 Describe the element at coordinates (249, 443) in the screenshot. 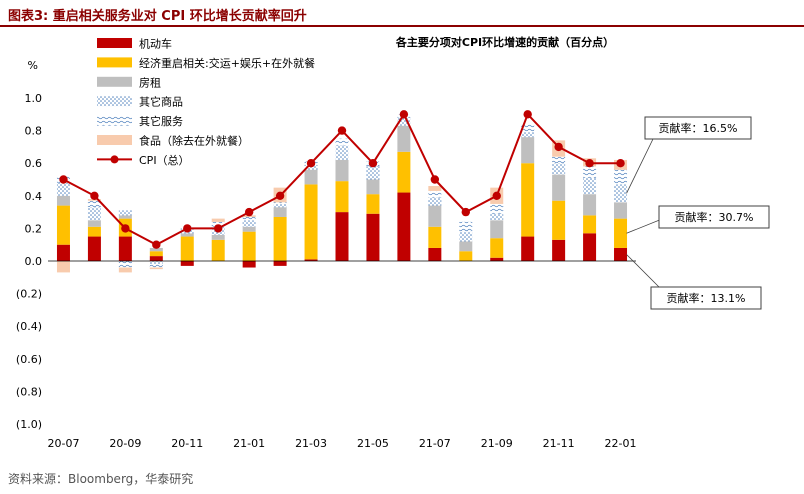

I see `x-tick-label: 21-01` at that location.